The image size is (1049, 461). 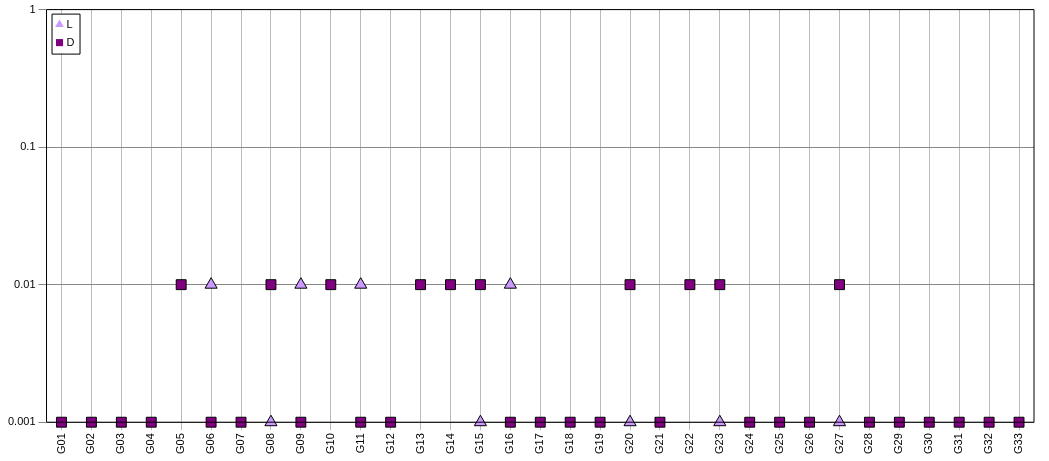 I want to click on legend-label: D, so click(x=70, y=41).